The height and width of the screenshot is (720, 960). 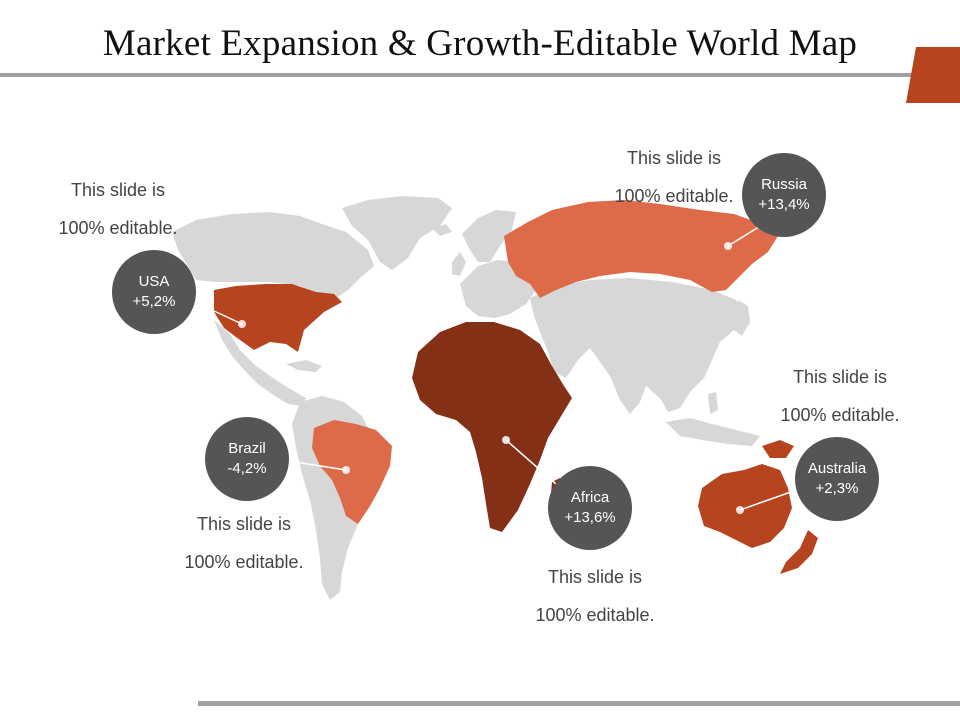 What do you see at coordinates (713, 432) in the screenshot?
I see `indonesia-region` at bounding box center [713, 432].